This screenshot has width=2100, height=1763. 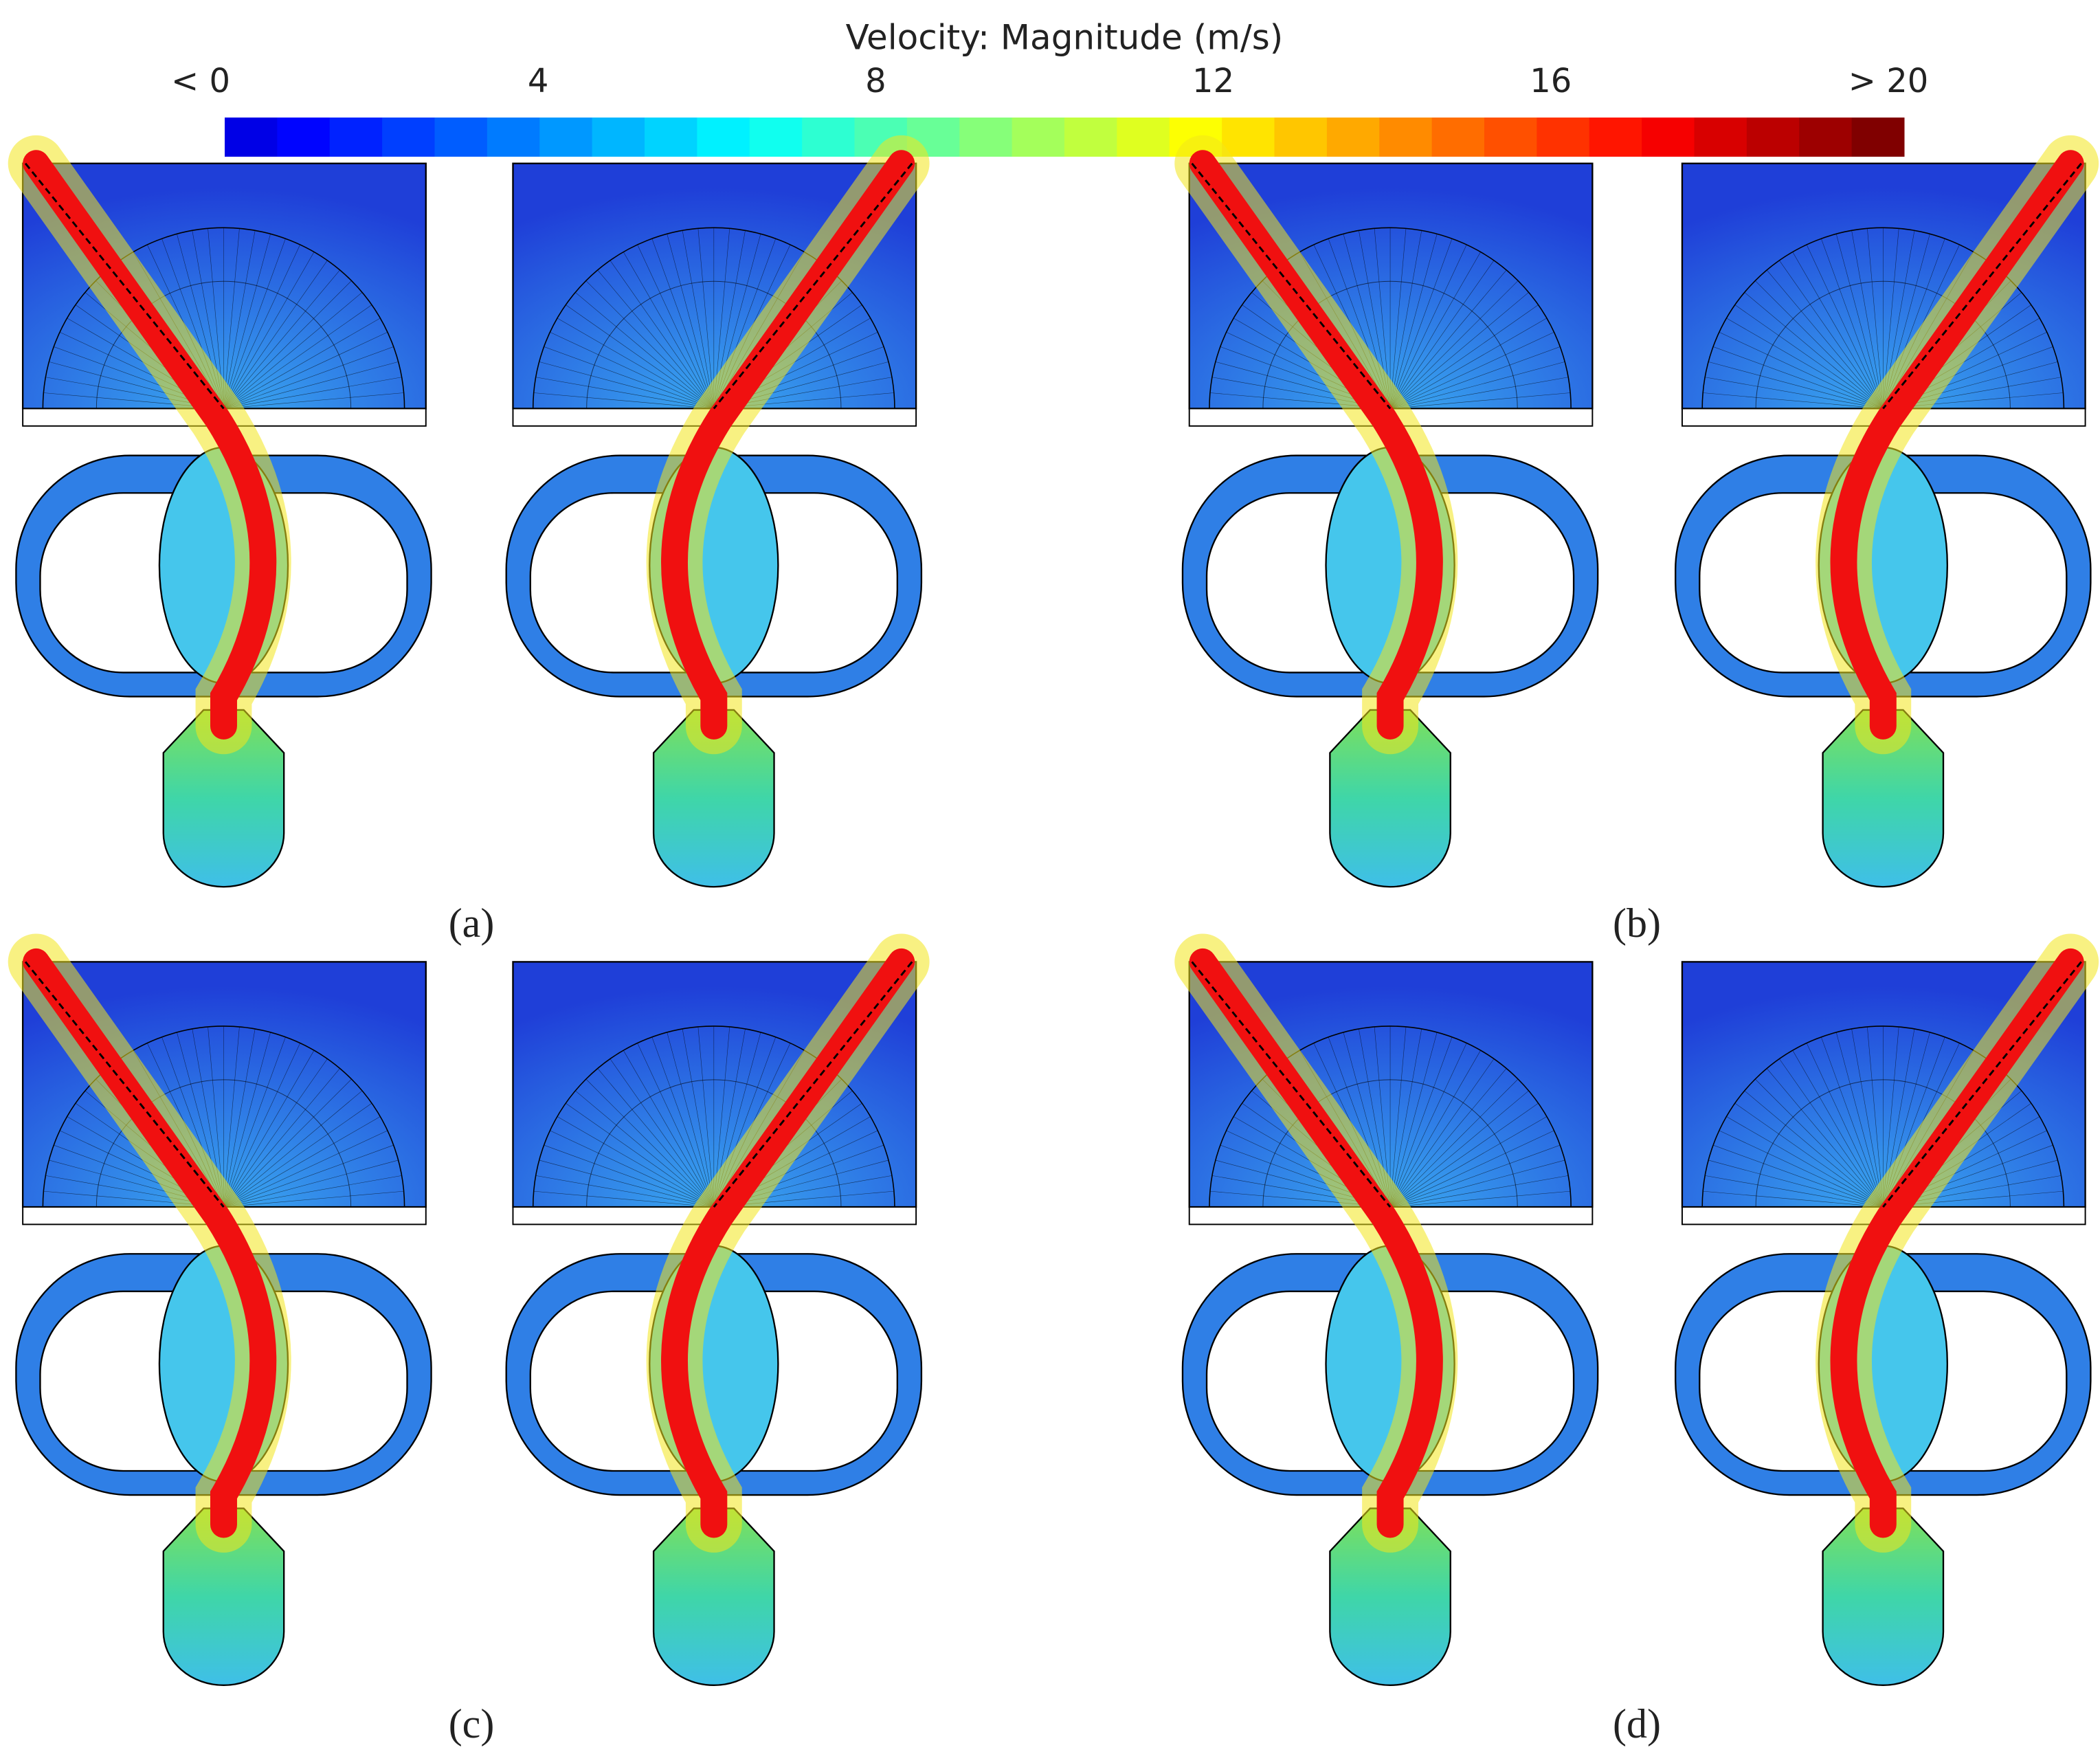 I want to click on colorbar-tick-label: 12, so click(x=1213, y=81).